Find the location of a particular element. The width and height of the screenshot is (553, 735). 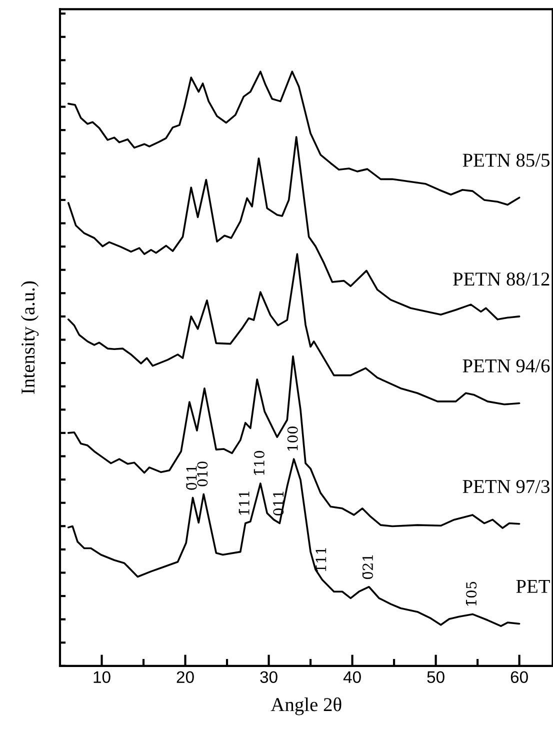

annotation: 010 is located at coordinates (202, 474).